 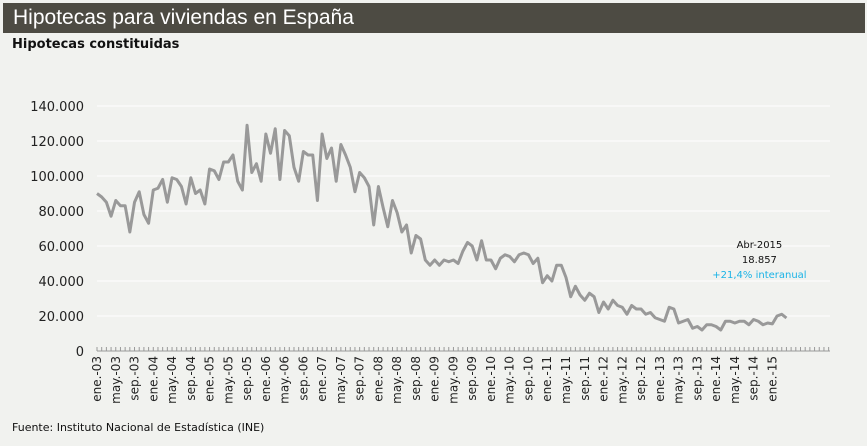 I want to click on y-tick-label: 80.000, so click(x=62, y=212).